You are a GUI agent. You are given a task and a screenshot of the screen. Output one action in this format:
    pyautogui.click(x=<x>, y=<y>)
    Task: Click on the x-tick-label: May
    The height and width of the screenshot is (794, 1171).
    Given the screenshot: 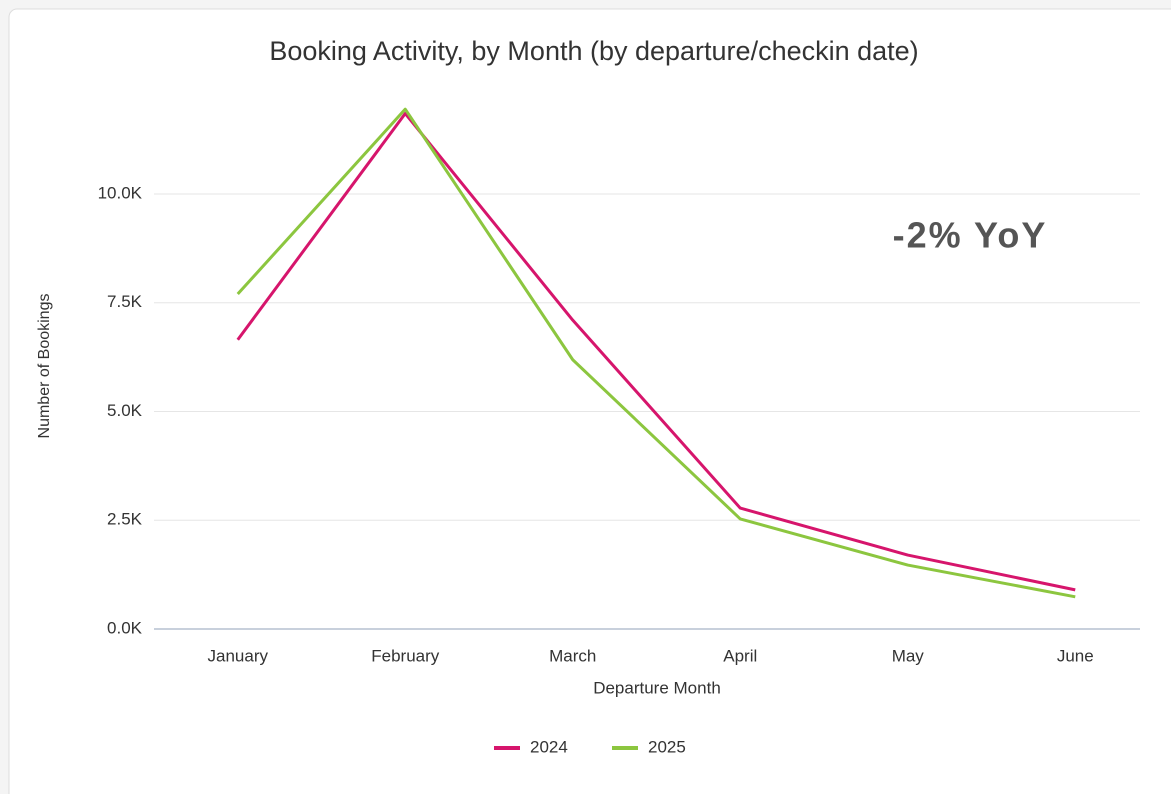 What is the action you would take?
    pyautogui.click(x=908, y=655)
    